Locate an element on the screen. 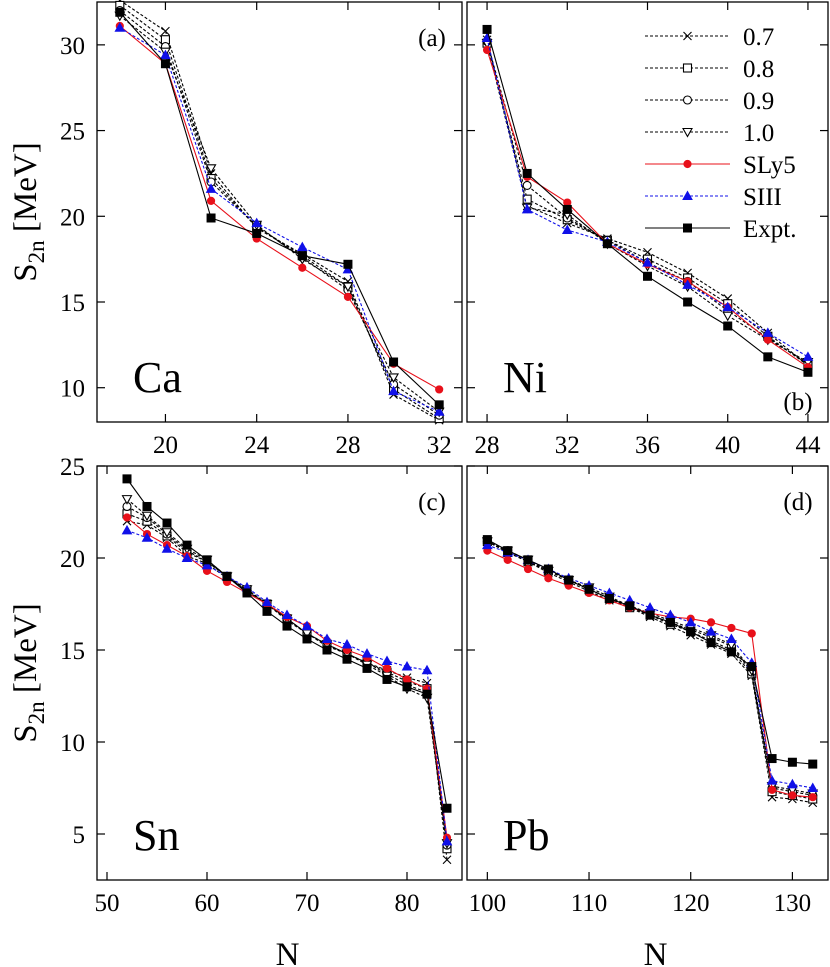  legend-label: 1.0 is located at coordinates (758, 133).